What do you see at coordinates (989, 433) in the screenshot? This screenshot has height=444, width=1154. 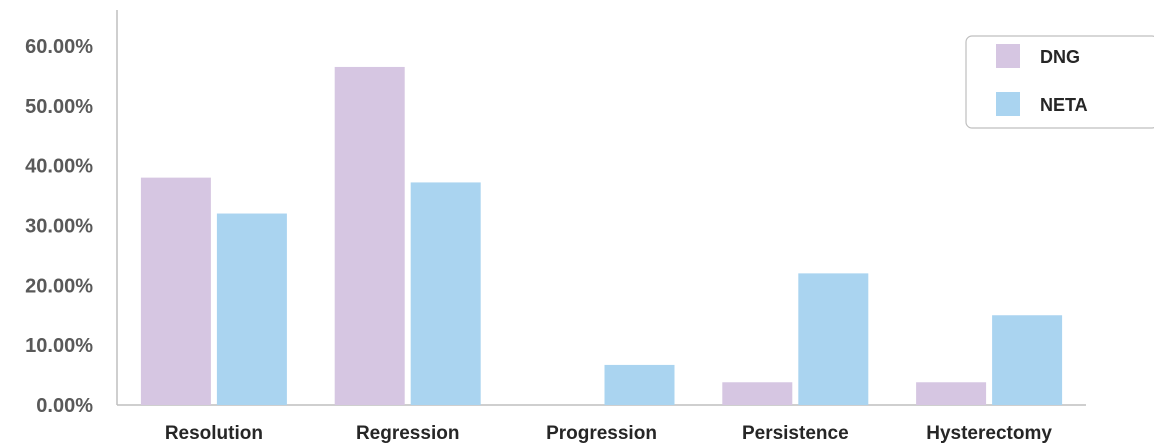 I see `category-label: Hysterectomy` at bounding box center [989, 433].